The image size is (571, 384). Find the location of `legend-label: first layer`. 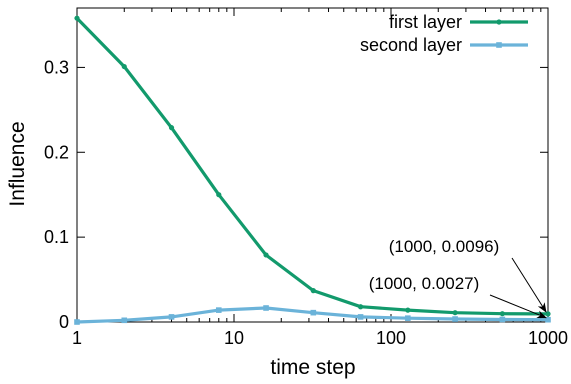

legend-label: first layer is located at coordinates (425, 22).